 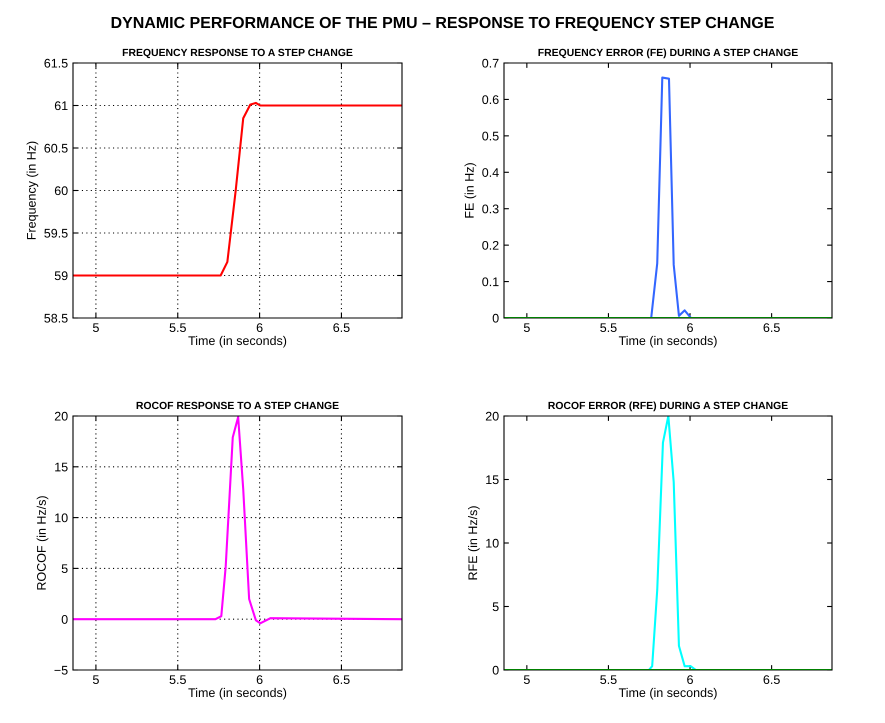 What do you see at coordinates (56, 63) in the screenshot?
I see `y-tick-label: 61.5` at bounding box center [56, 63].